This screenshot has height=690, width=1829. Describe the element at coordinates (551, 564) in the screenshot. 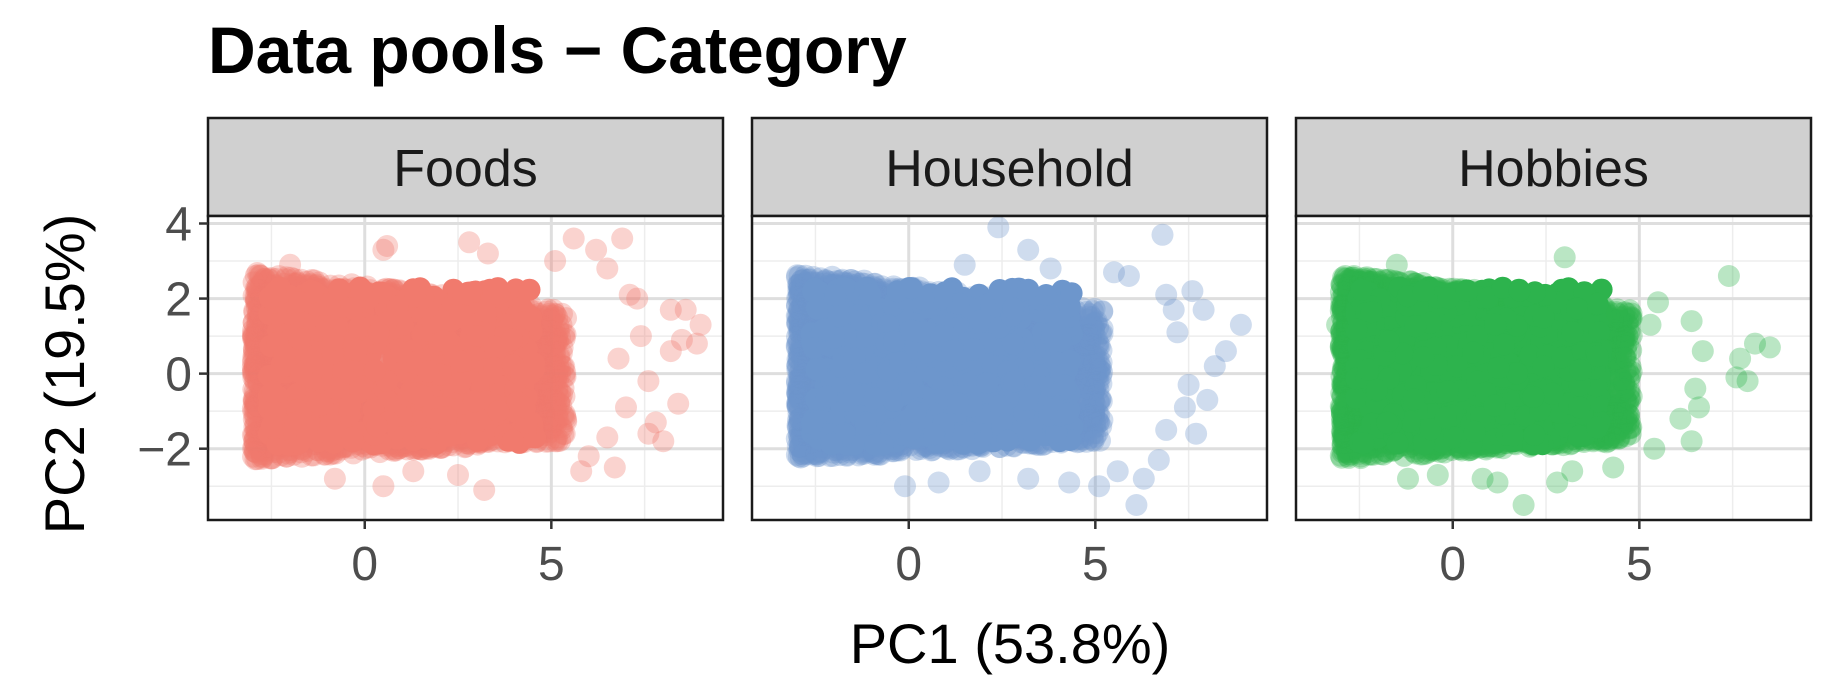

I see `x-tick-label: 5` at that location.